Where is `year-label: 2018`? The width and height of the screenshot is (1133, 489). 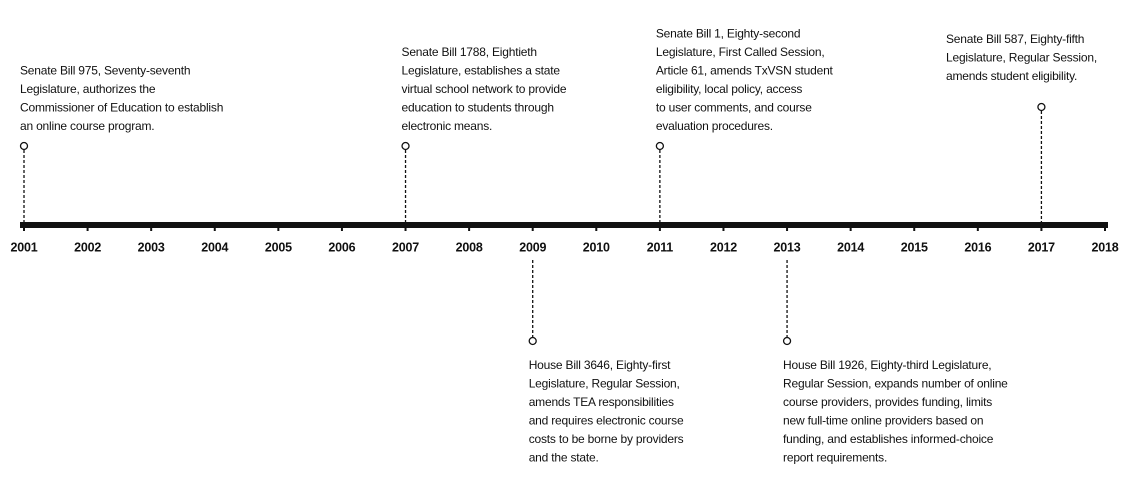
year-label: 2018 is located at coordinates (1104, 247).